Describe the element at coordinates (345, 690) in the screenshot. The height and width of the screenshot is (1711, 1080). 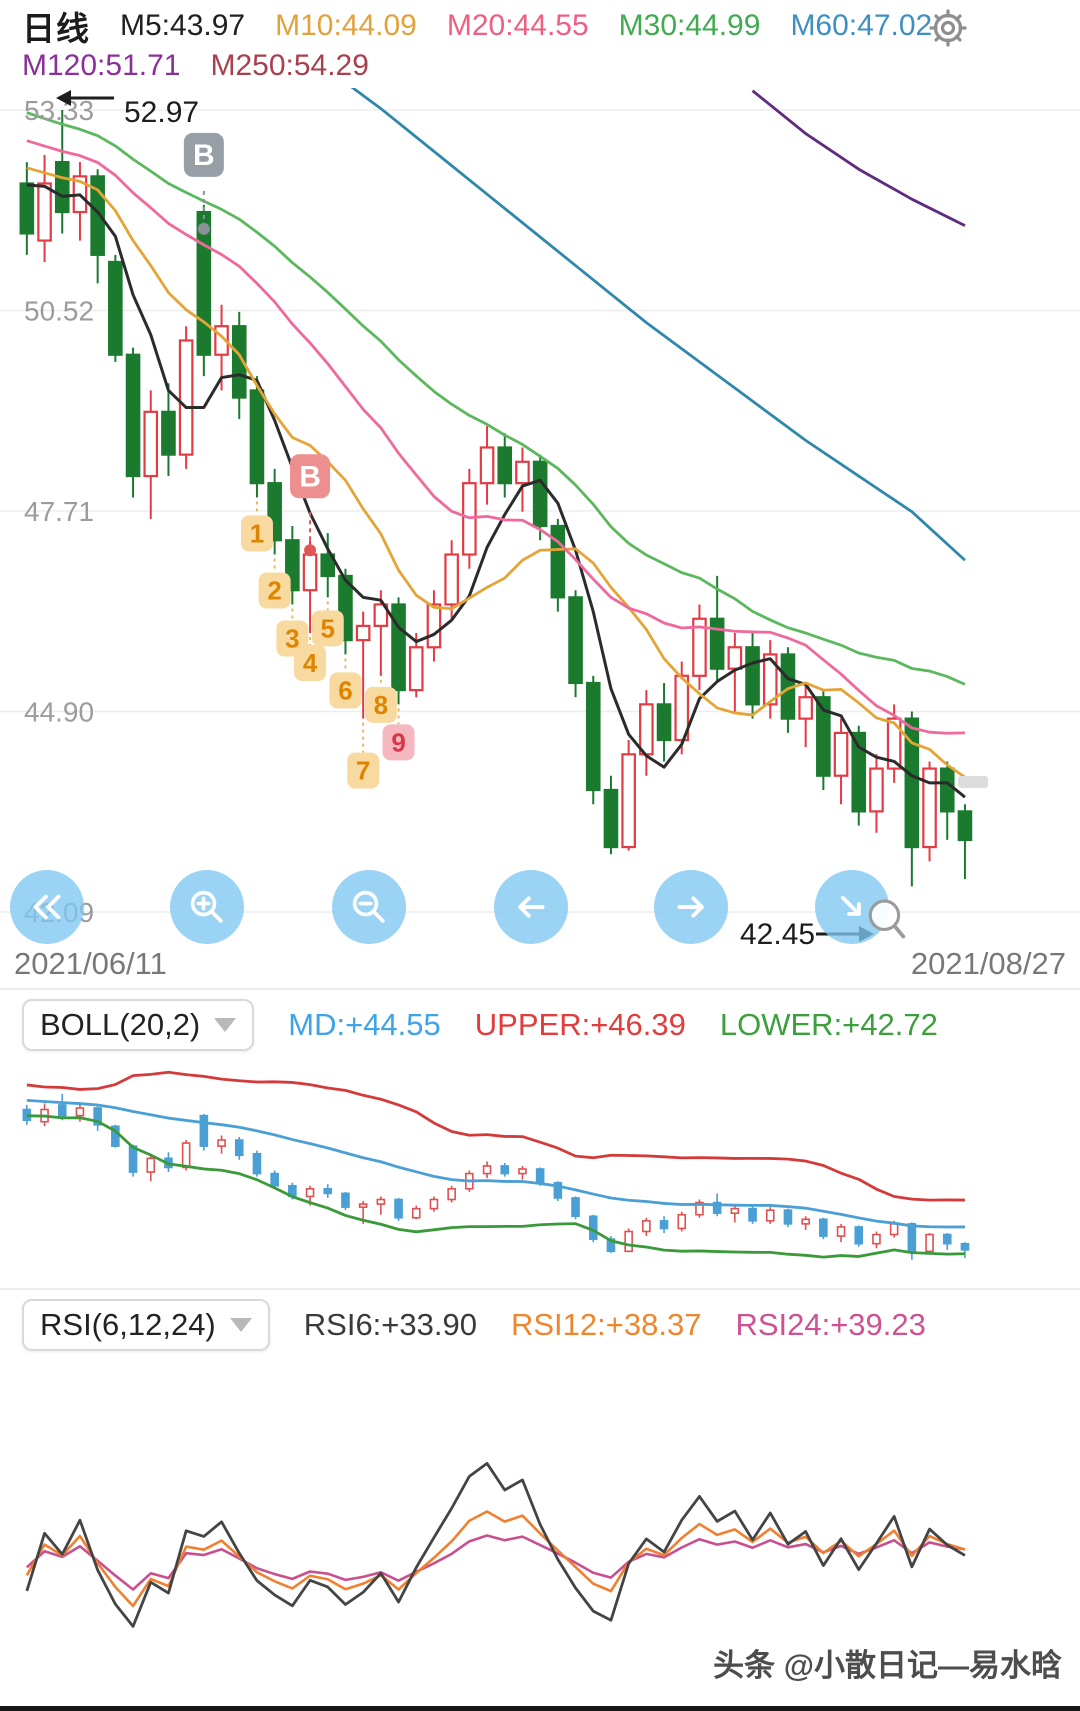
I see `svg-text: 6` at that location.